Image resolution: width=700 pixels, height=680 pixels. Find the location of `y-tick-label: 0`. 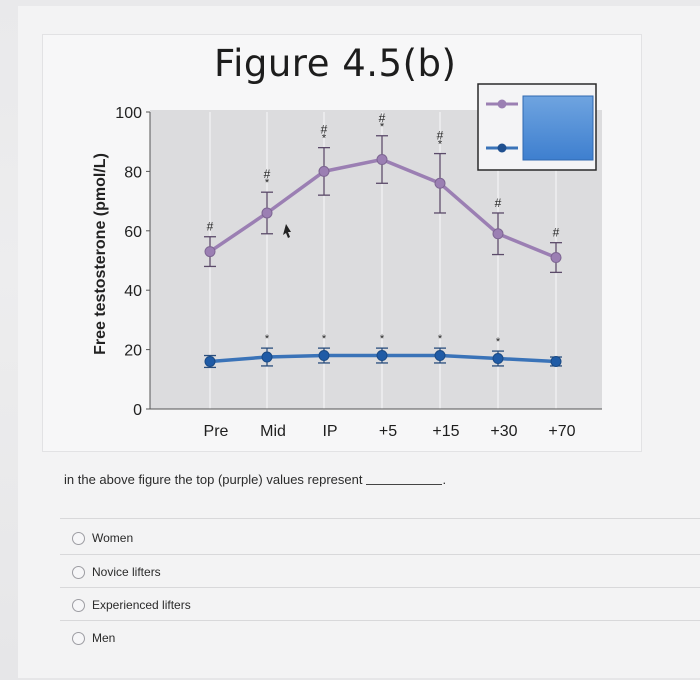

y-tick-label: 0 is located at coordinates (137, 410).